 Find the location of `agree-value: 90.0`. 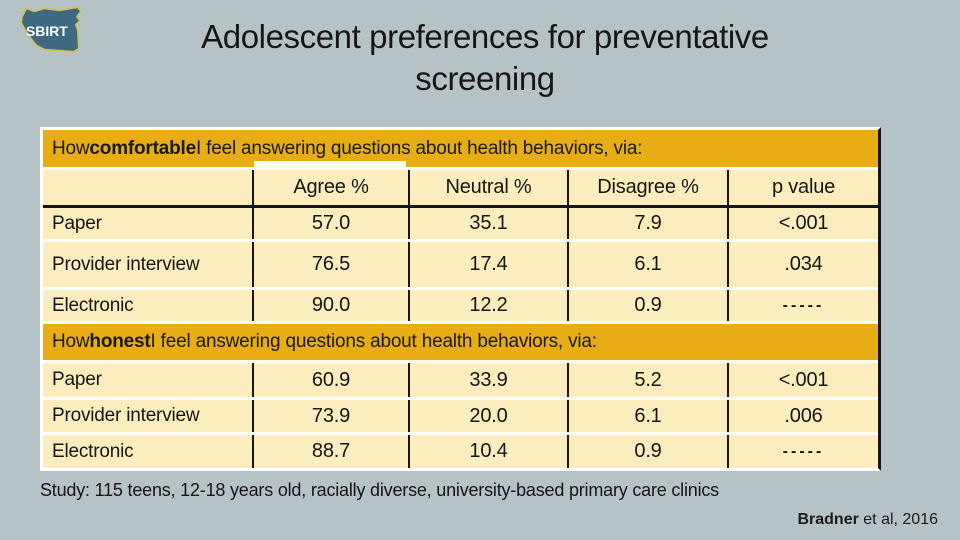

agree-value: 90.0 is located at coordinates (330, 305).